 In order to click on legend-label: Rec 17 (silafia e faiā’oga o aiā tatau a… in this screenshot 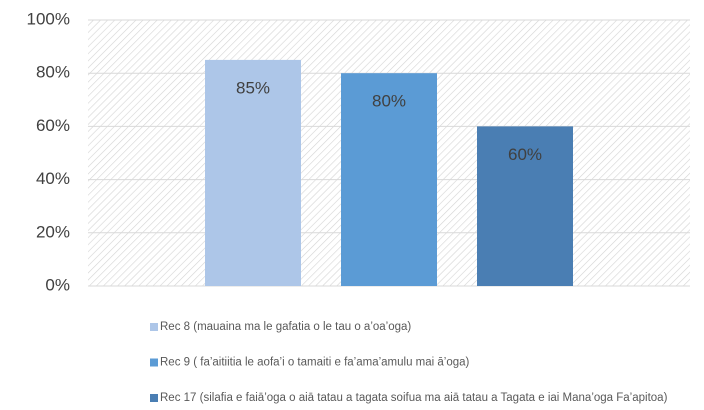, I will do `click(414, 398)`.